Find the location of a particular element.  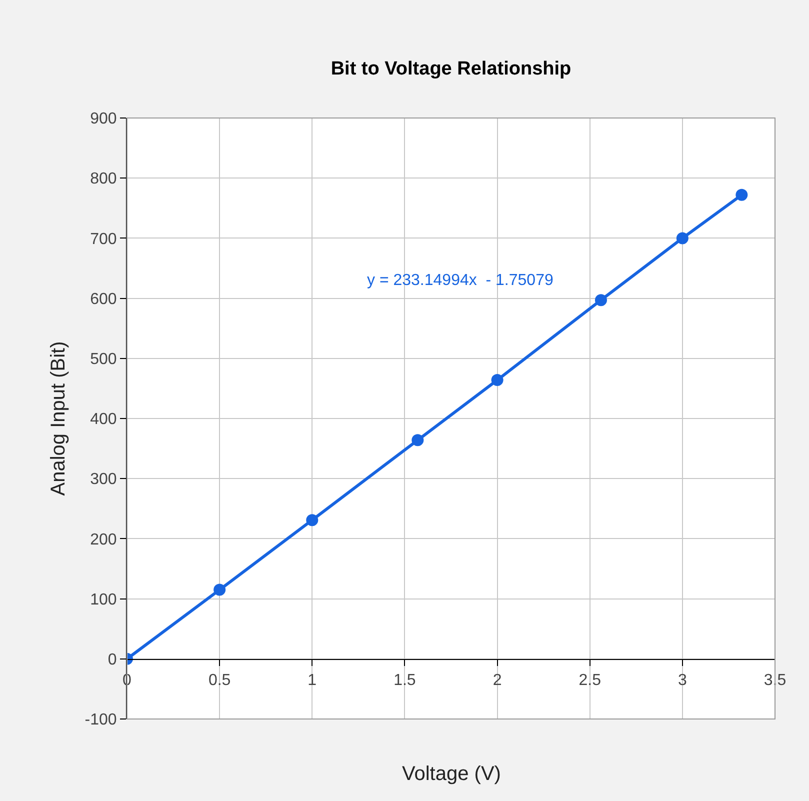

y-tick-label: 200 is located at coordinates (103, 539).